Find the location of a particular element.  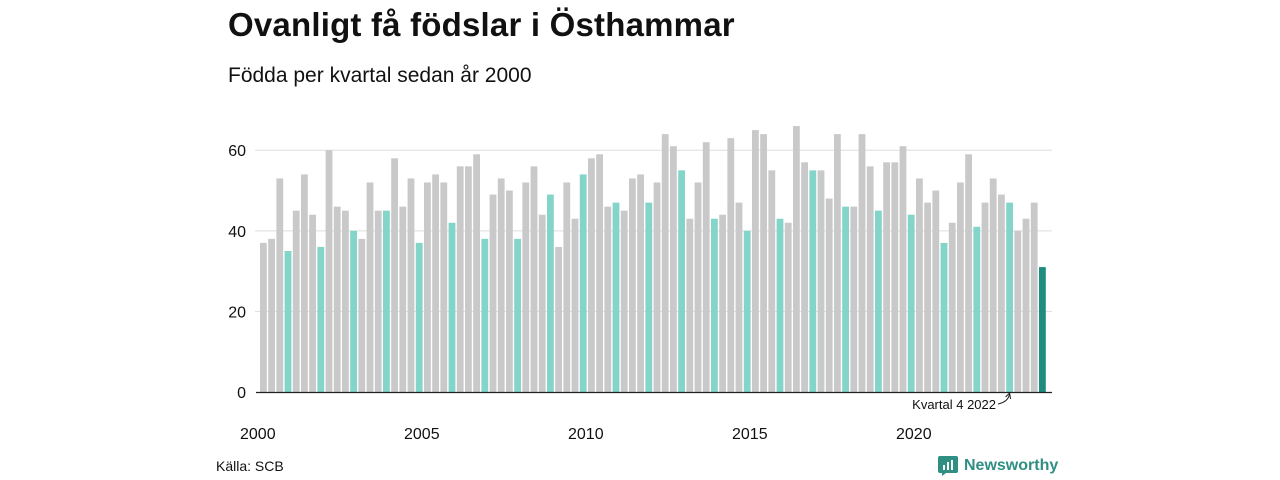

y-tick-label: 60 is located at coordinates (237, 151).